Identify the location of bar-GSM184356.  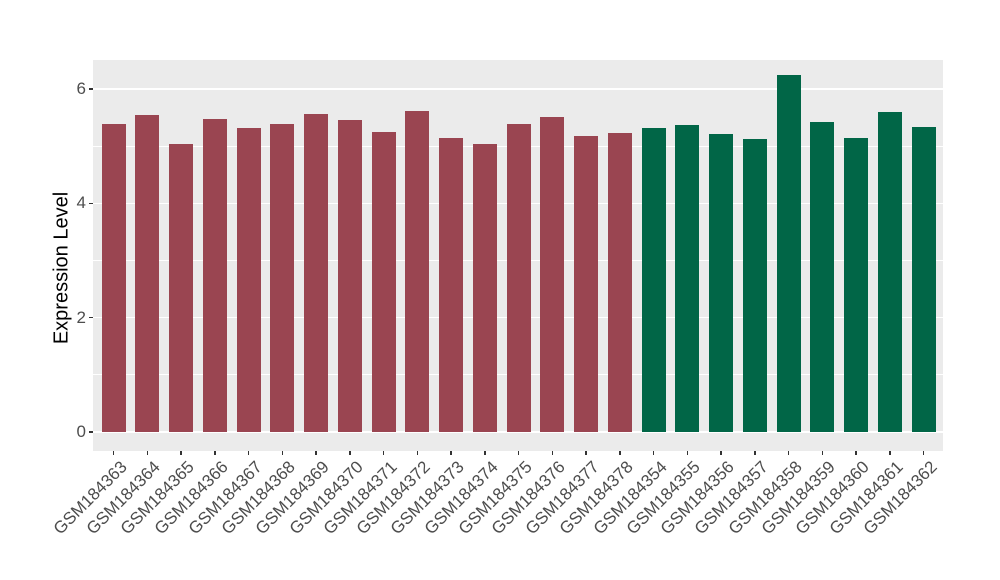
(721, 283).